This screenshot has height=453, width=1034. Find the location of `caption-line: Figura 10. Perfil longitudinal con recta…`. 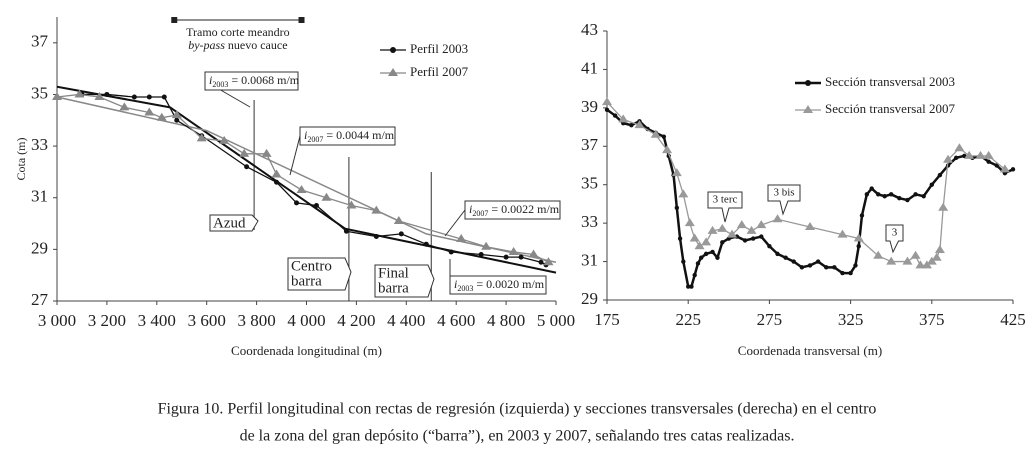

caption-line: Figura 10. Perfil longitudinal con recta… is located at coordinates (517, 409).